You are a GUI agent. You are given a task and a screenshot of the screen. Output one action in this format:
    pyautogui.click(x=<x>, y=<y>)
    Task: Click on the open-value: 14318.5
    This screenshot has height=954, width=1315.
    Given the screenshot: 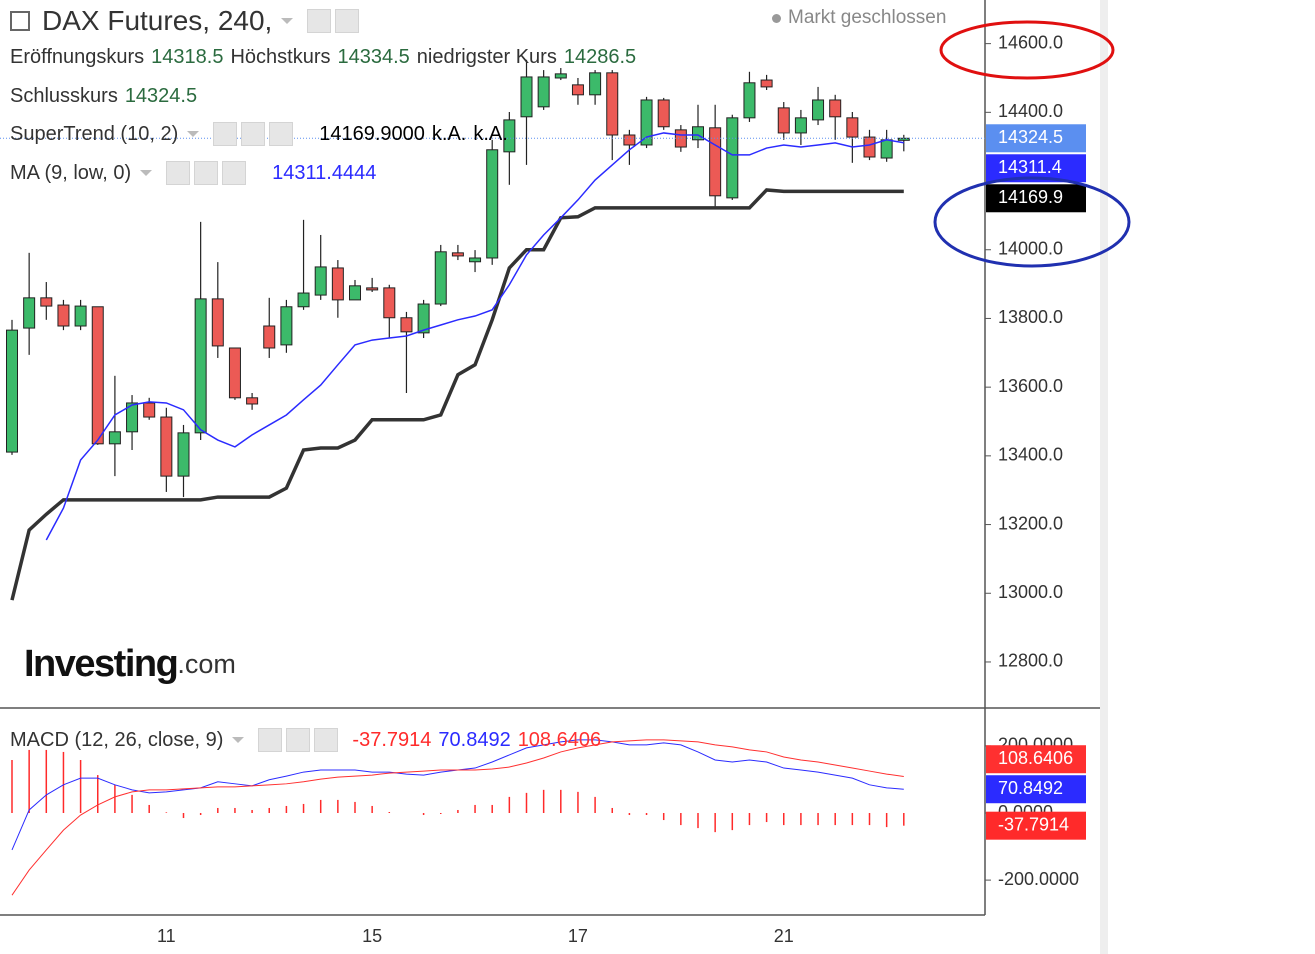 What is the action you would take?
    pyautogui.click(x=187, y=57)
    